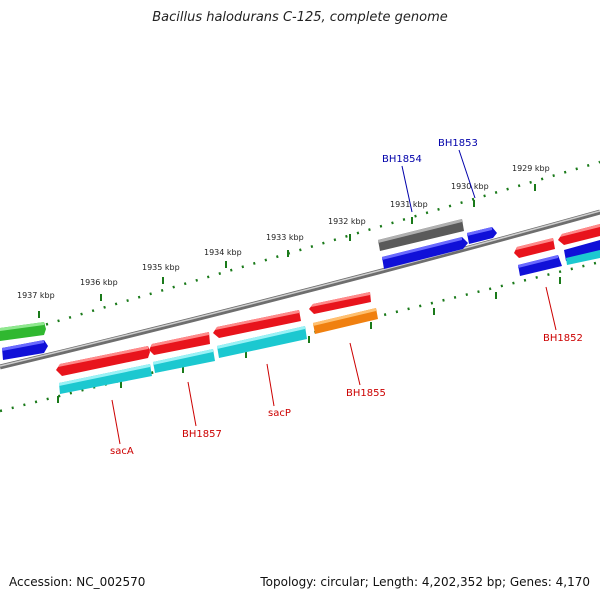 This screenshot has width=600, height=605. What do you see at coordinates (257, 320) in the screenshot?
I see `gene-feature-sacp-highlight` at bounding box center [257, 320].